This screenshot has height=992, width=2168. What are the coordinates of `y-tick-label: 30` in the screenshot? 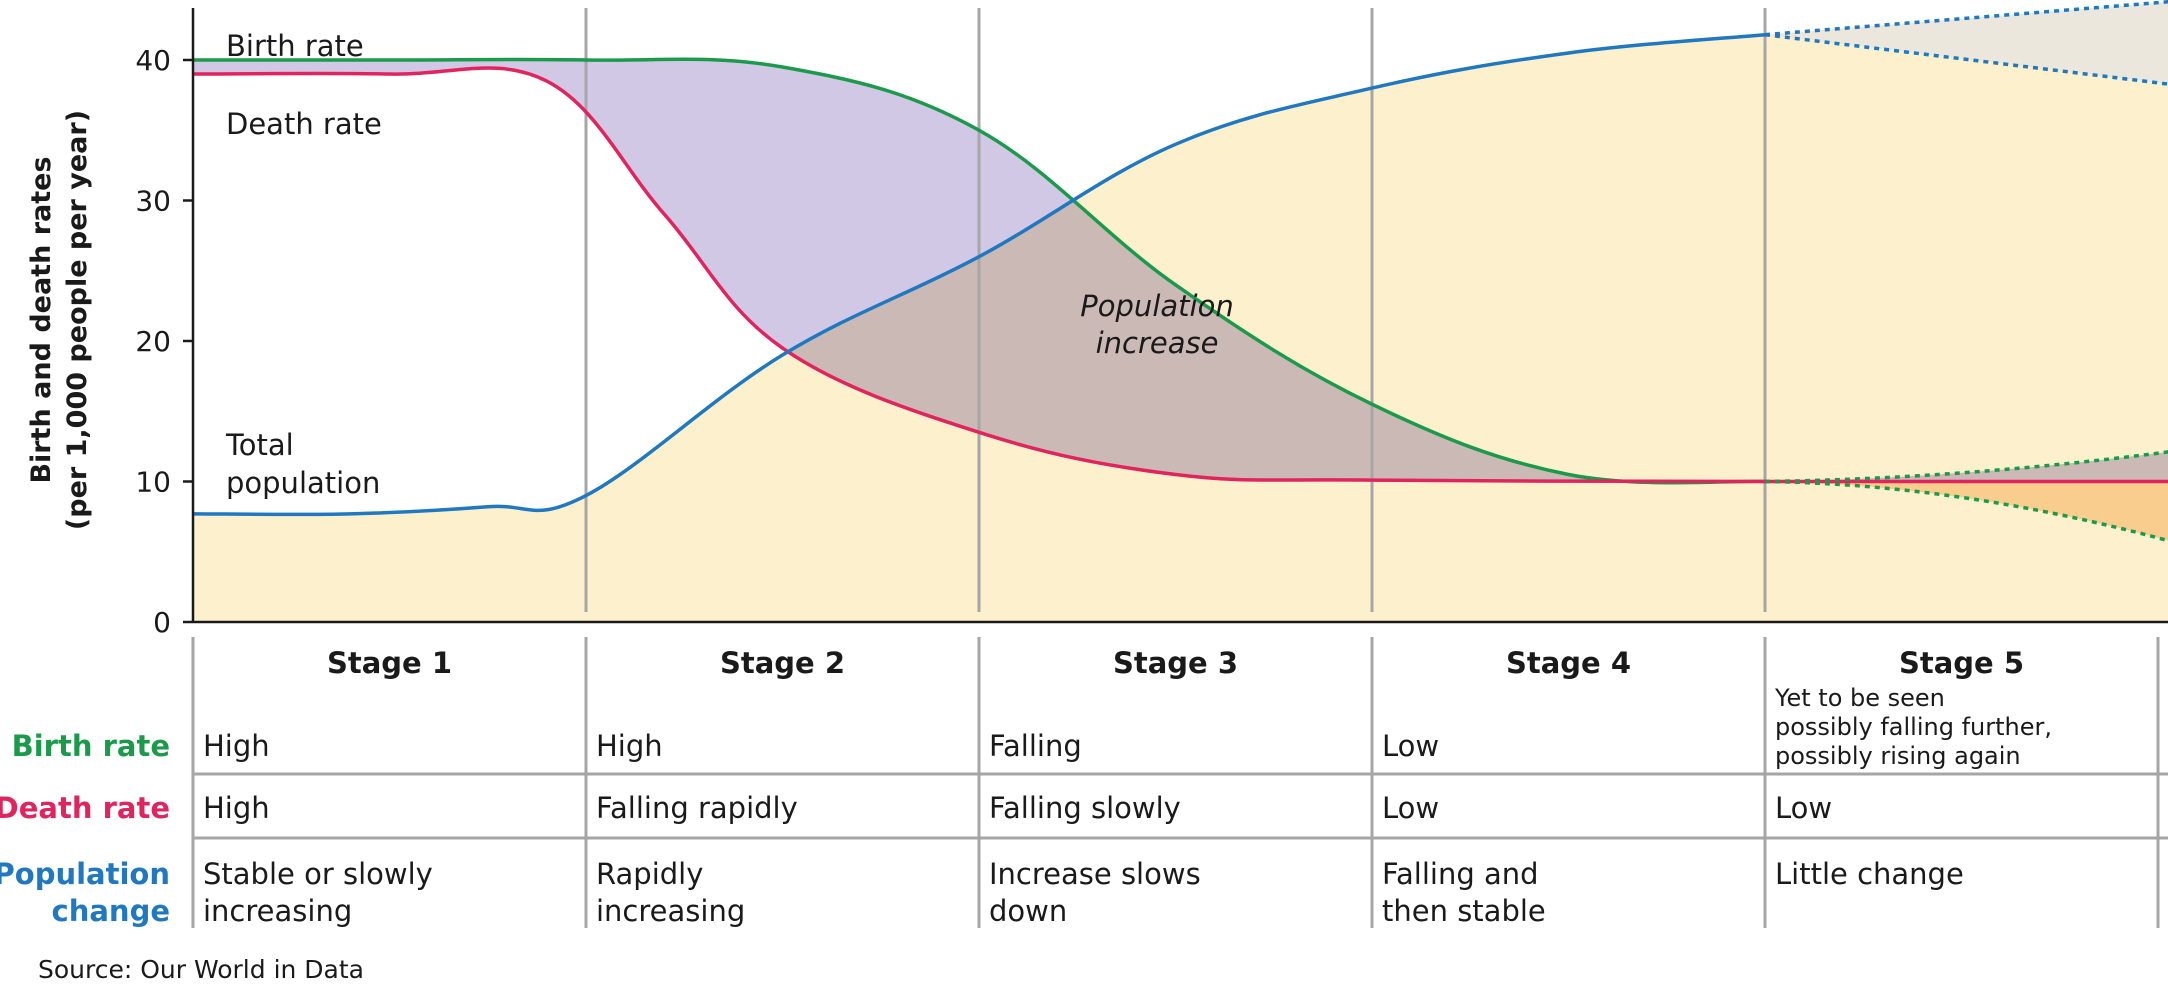 It's located at (153, 201).